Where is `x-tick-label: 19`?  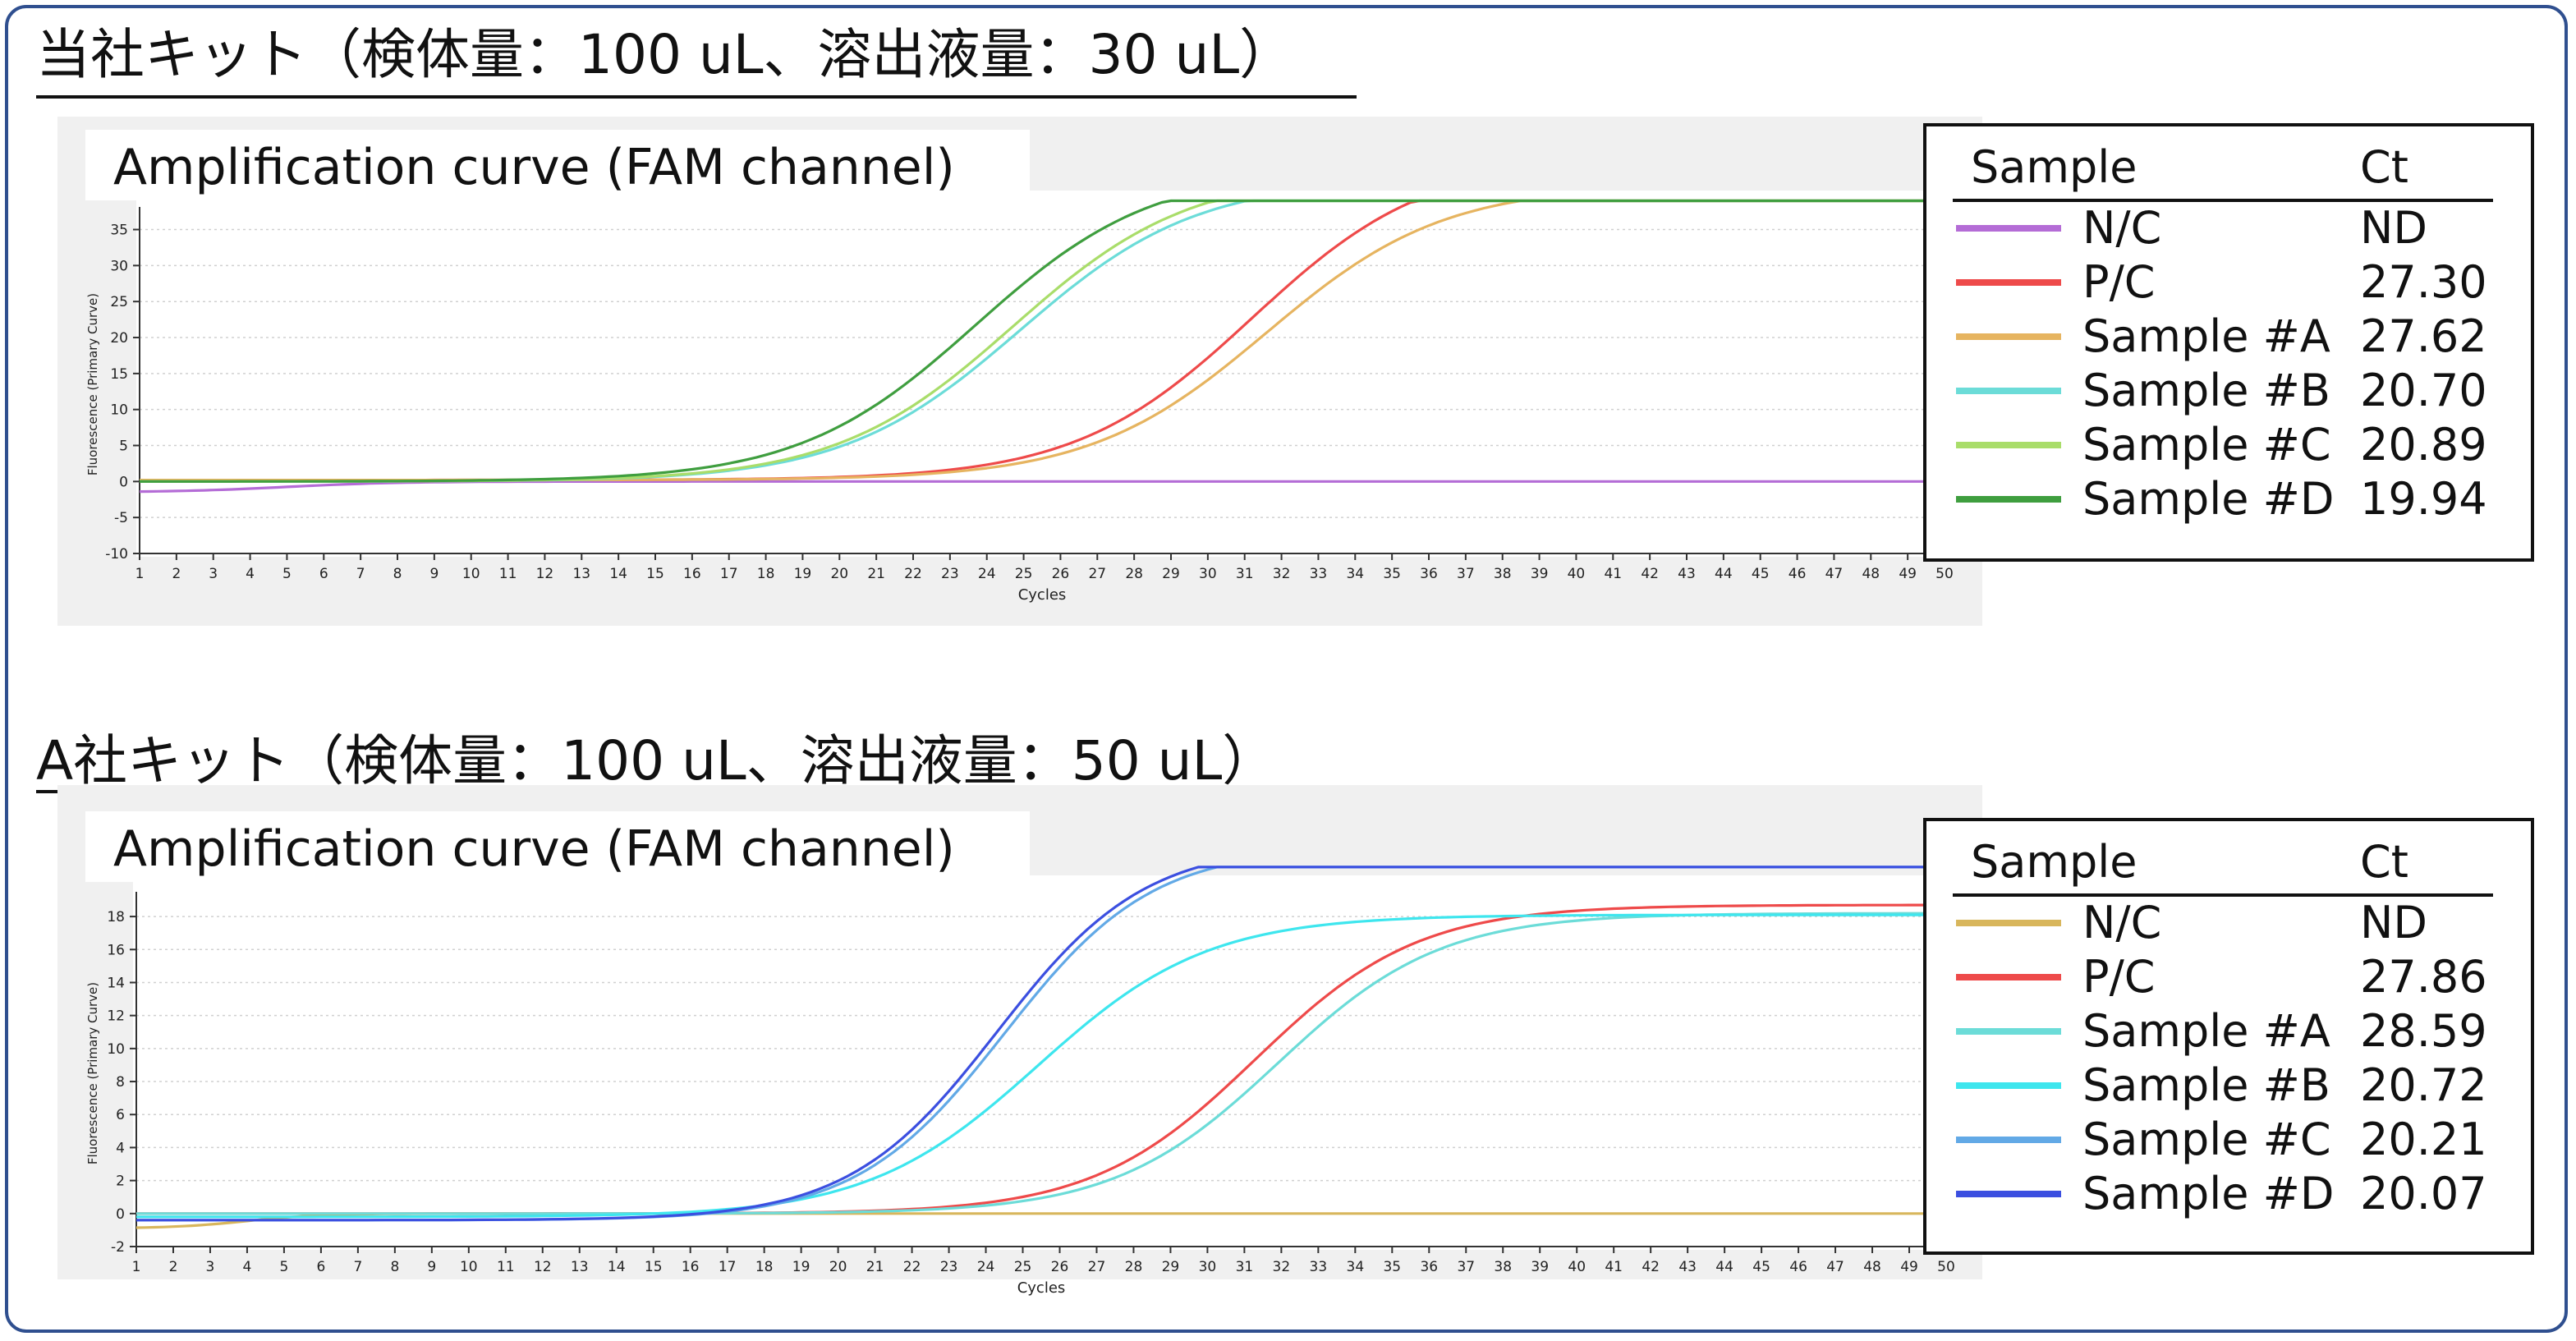 x-tick-label: 19 is located at coordinates (803, 574).